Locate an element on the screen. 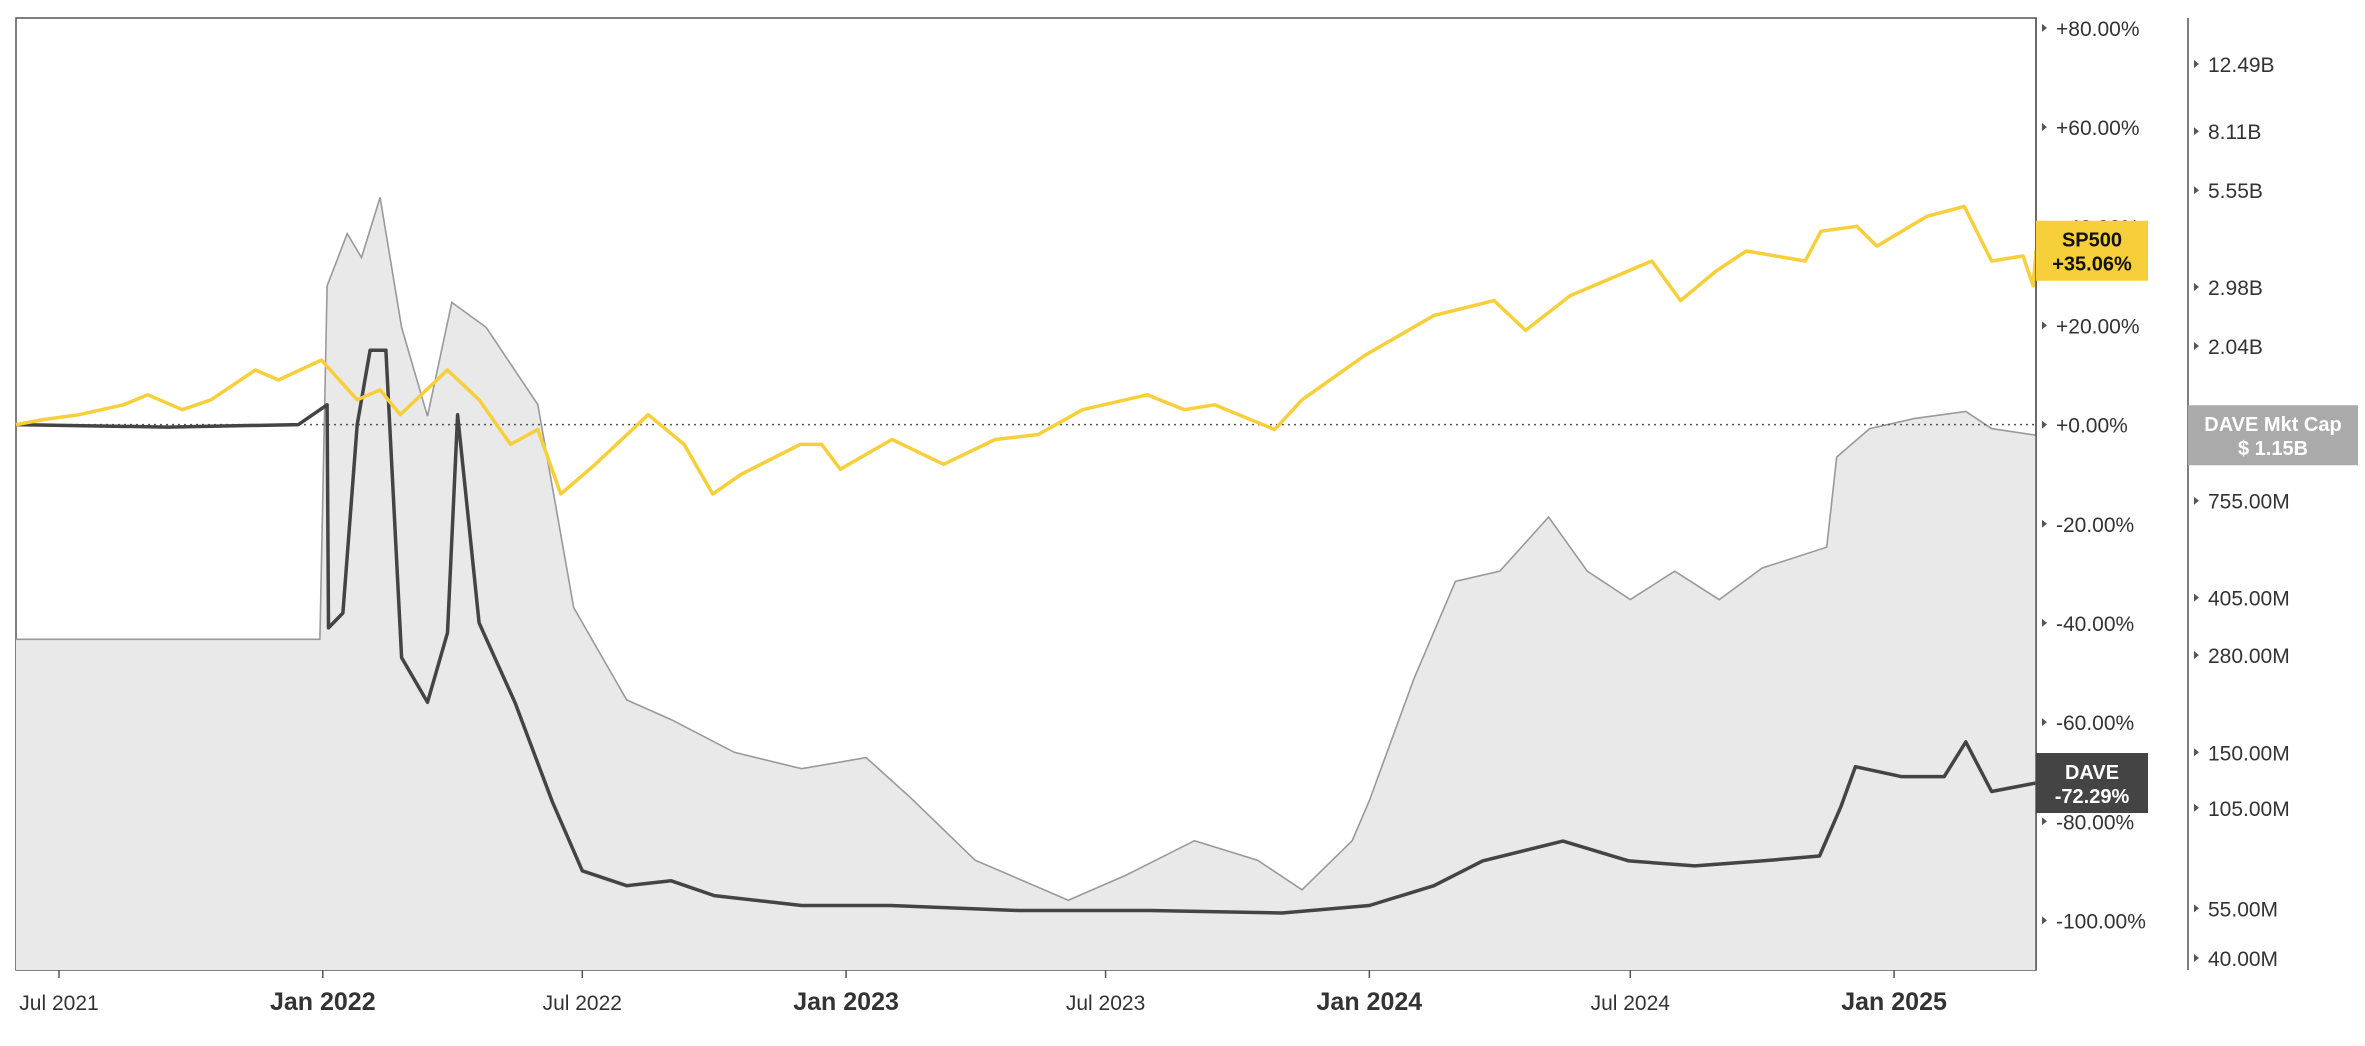  dave-label-value: -72.29% is located at coordinates (2092, 797).